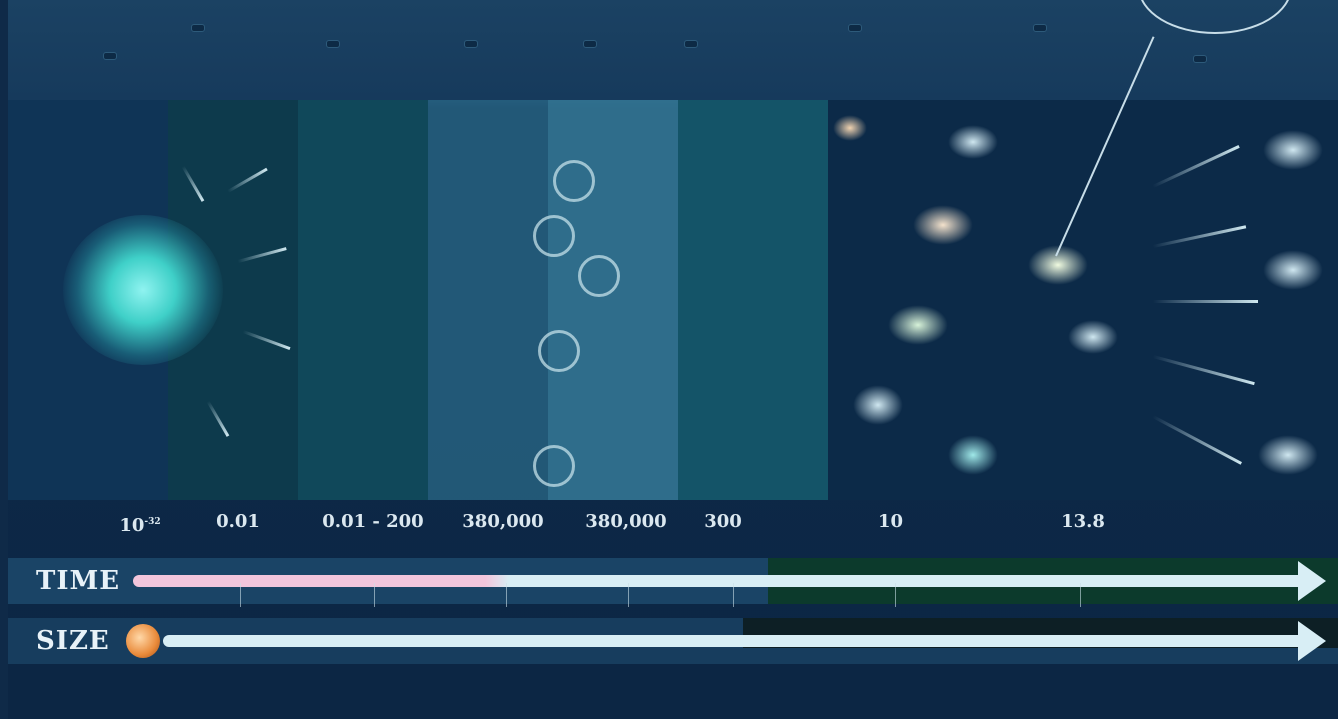  I want to click on size-arrow-shaft, so click(735, 641).